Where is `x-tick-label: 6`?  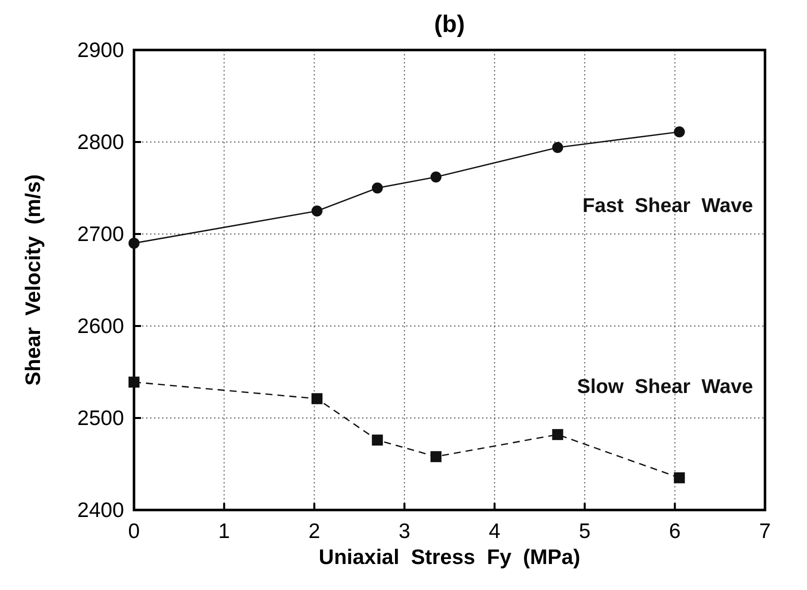 x-tick-label: 6 is located at coordinates (675, 531).